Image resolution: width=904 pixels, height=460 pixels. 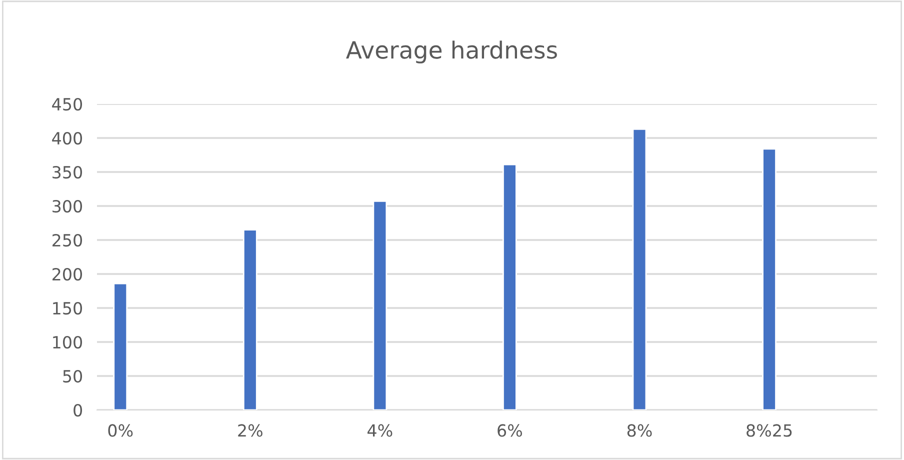 I want to click on chart-title: Average hardness, so click(x=451, y=52).